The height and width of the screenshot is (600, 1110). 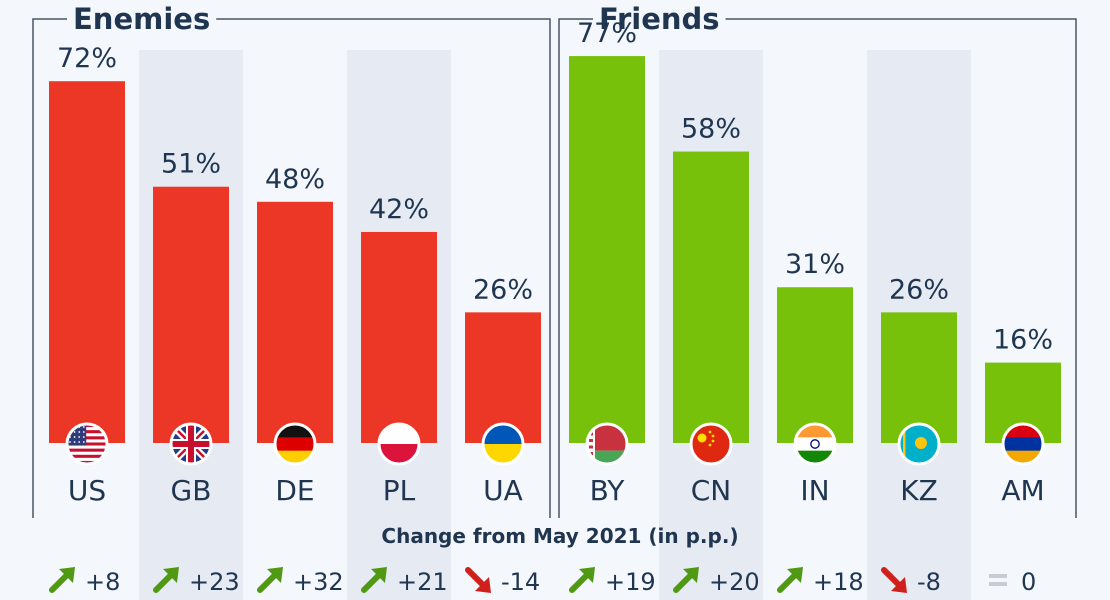 What do you see at coordinates (815, 365) in the screenshot?
I see `bar-in` at bounding box center [815, 365].